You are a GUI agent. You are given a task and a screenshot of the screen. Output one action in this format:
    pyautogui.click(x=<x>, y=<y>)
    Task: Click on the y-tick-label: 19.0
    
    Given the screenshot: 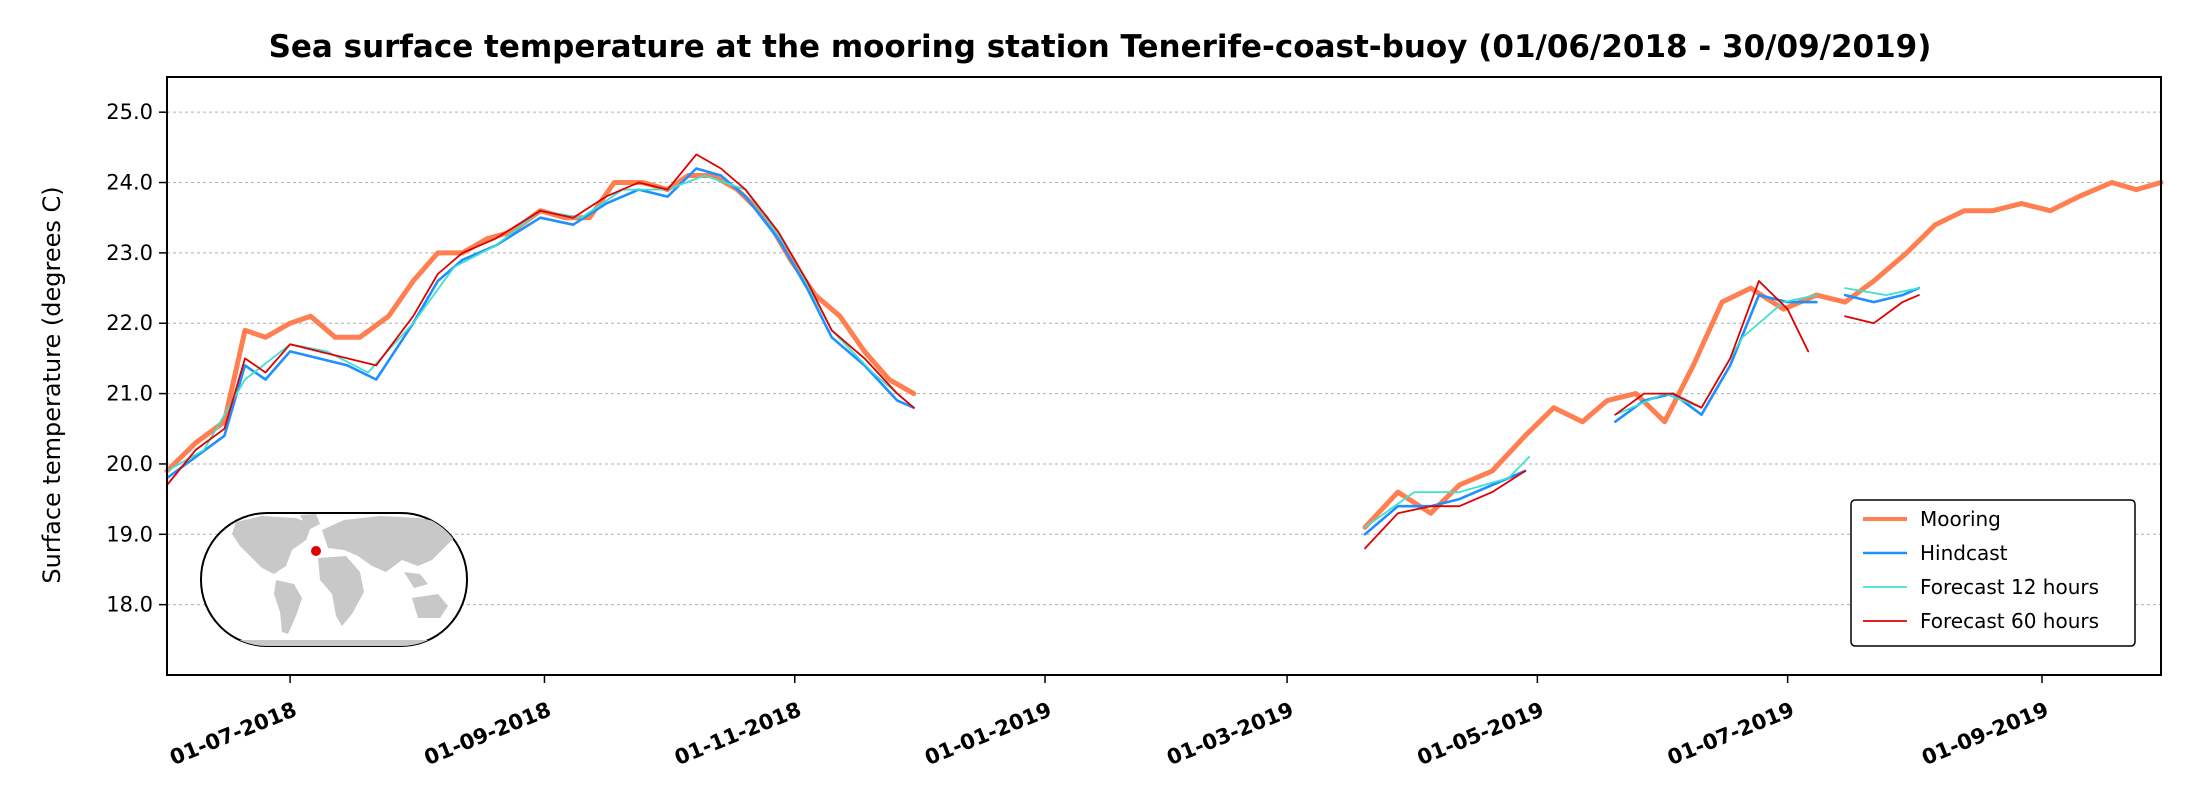 What is the action you would take?
    pyautogui.click(x=129, y=534)
    